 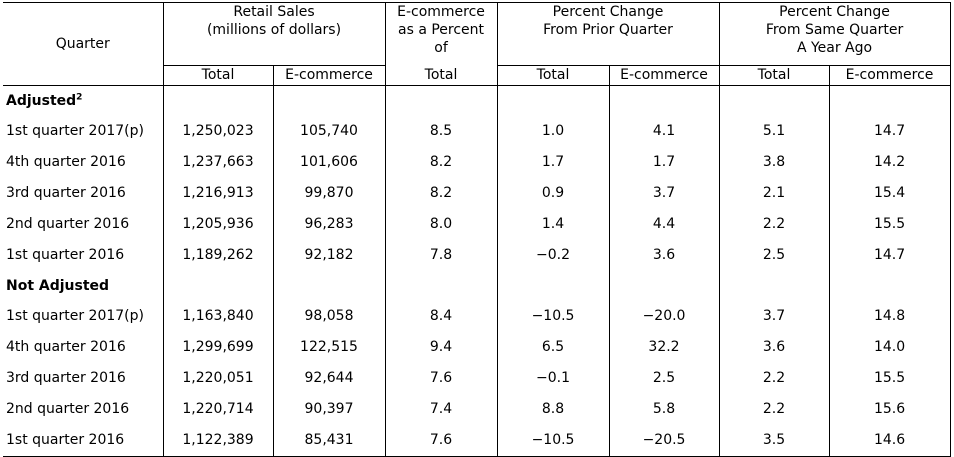 What do you see at coordinates (218, 347) in the screenshot?
I see `retail-total-cell: 1,299,699` at bounding box center [218, 347].